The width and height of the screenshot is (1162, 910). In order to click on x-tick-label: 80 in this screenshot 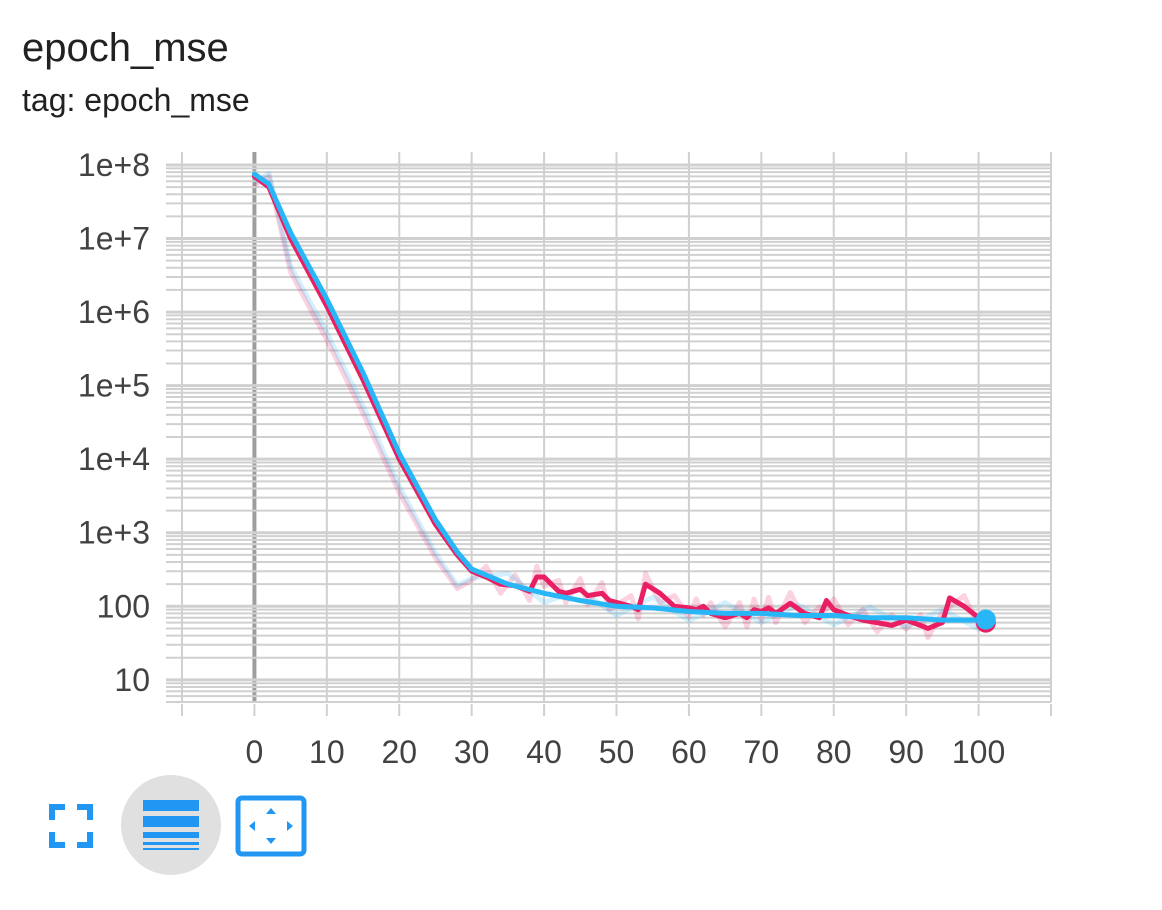, I will do `click(834, 752)`.